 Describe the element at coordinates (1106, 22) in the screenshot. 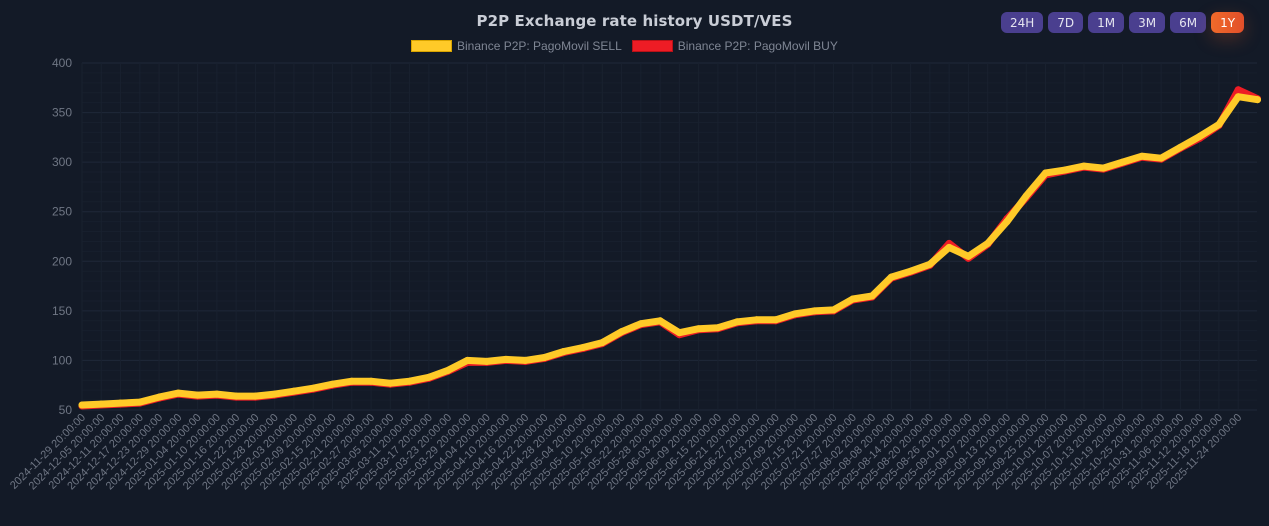

I see `range-button-1m: 1M` at that location.